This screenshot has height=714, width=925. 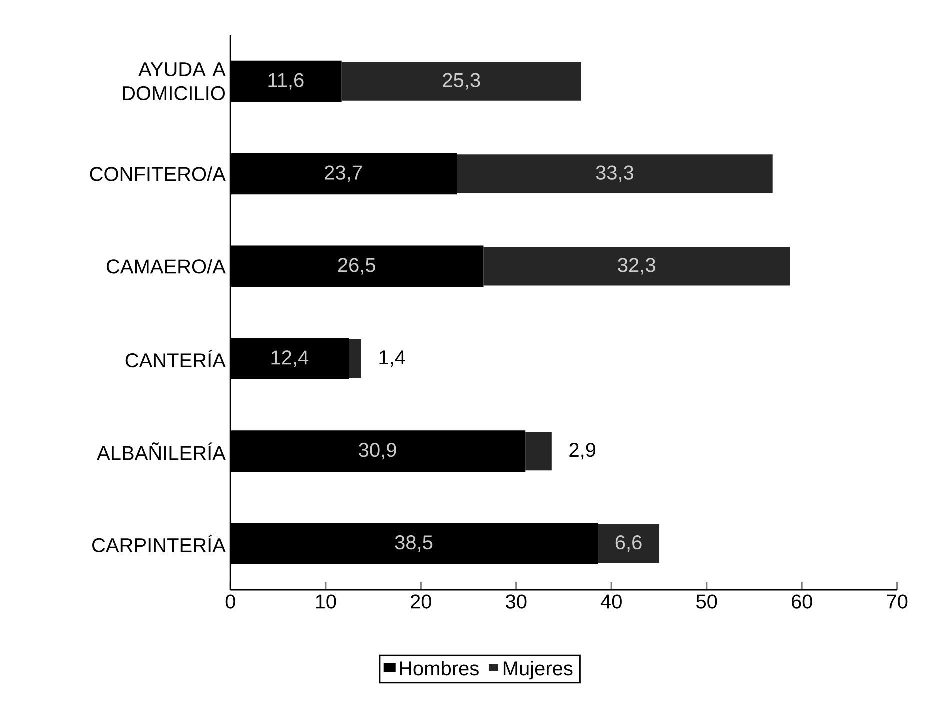 What do you see at coordinates (326, 601) in the screenshot?
I see `x-tick-label: 10` at bounding box center [326, 601].